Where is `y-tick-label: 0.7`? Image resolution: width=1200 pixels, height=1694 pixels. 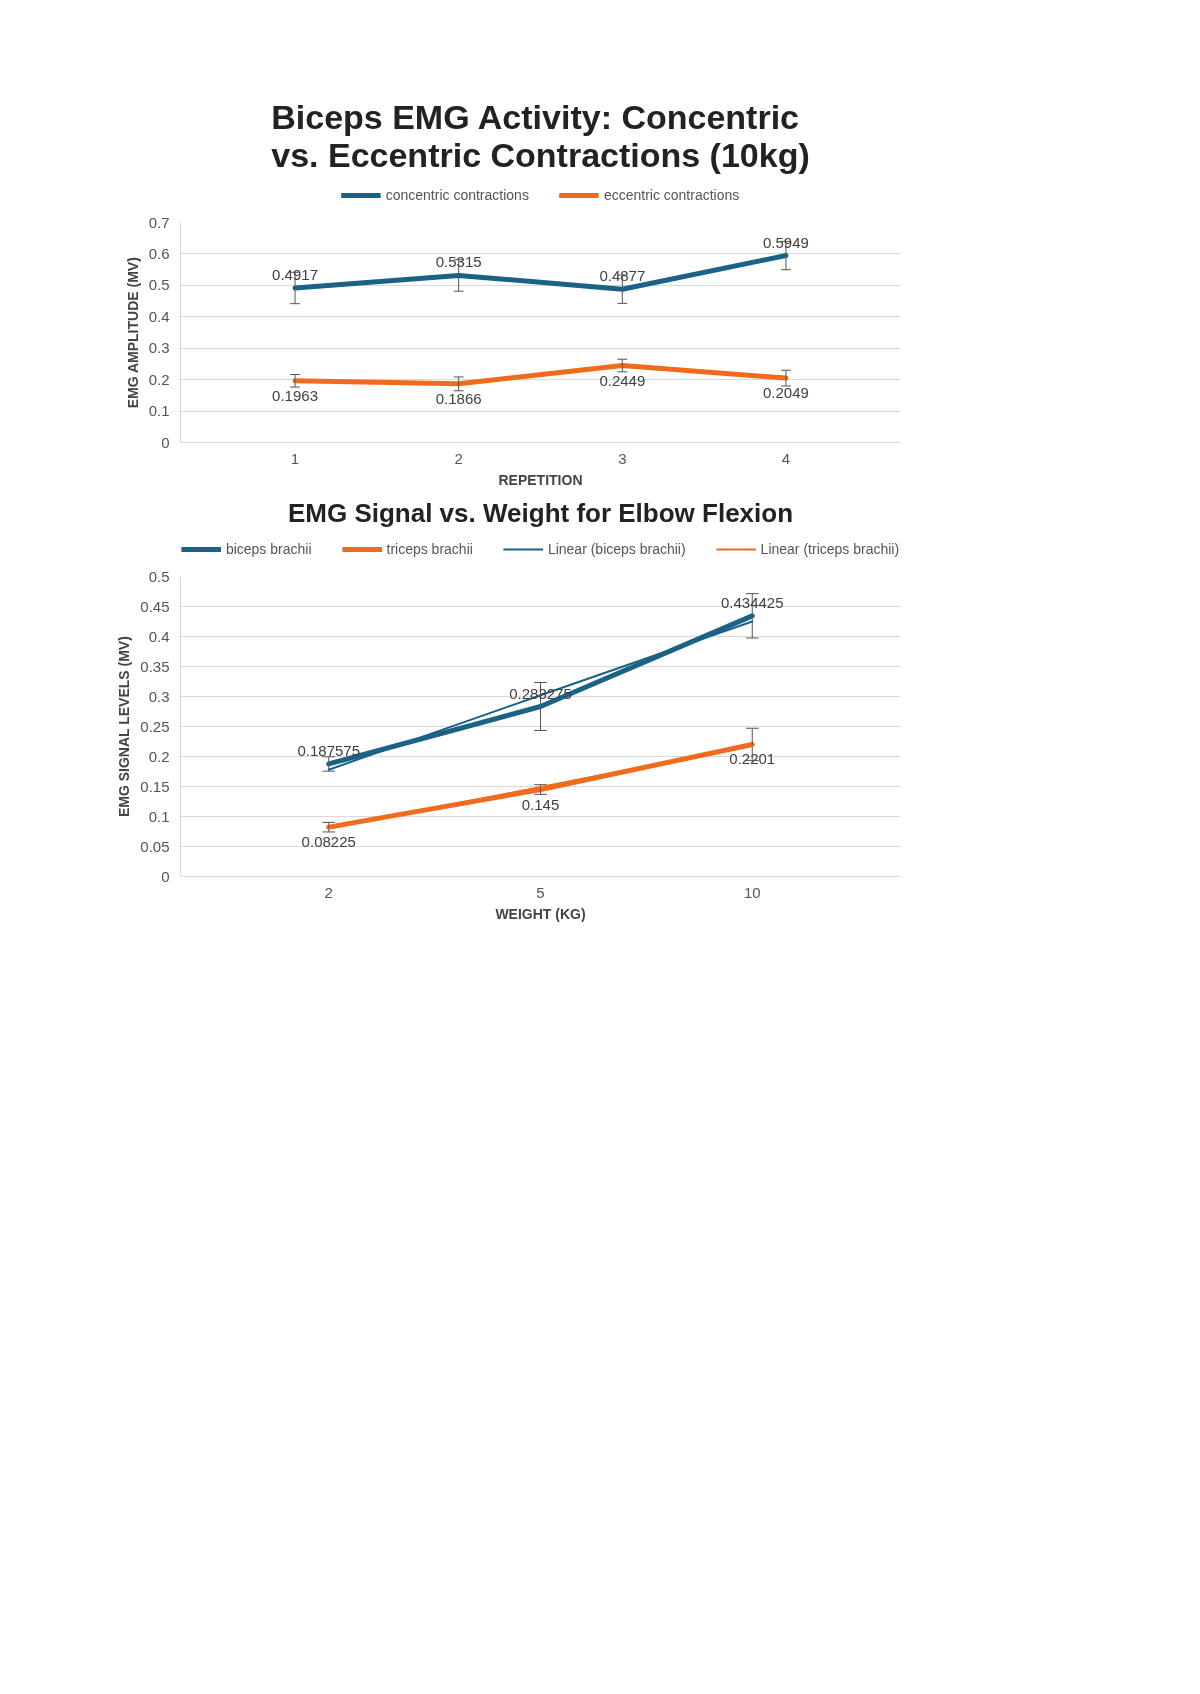
y-tick-label: 0.7 is located at coordinates (159, 222).